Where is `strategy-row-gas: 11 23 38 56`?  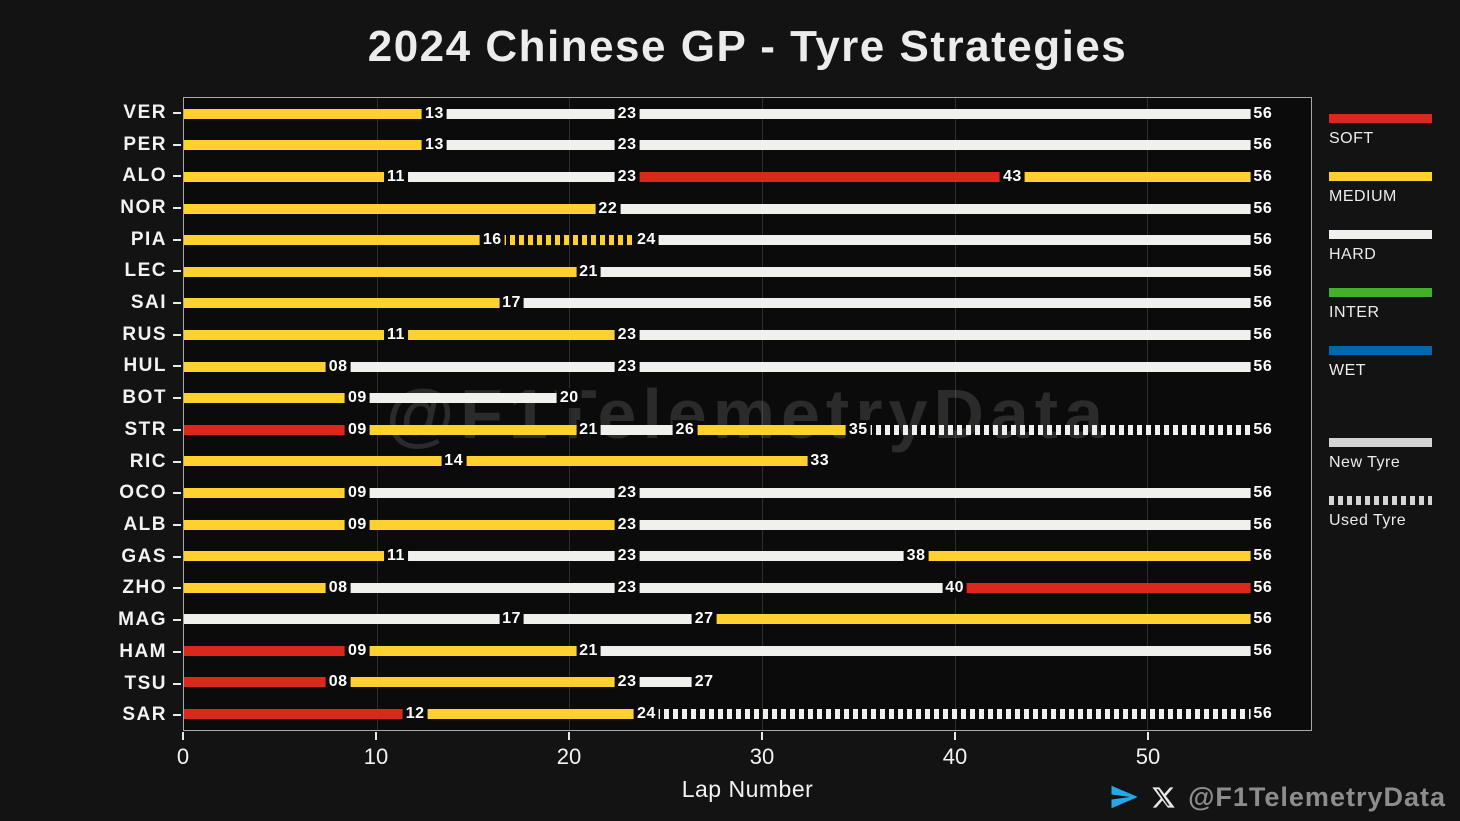 strategy-row-gas: 11 23 38 56 is located at coordinates (747, 556).